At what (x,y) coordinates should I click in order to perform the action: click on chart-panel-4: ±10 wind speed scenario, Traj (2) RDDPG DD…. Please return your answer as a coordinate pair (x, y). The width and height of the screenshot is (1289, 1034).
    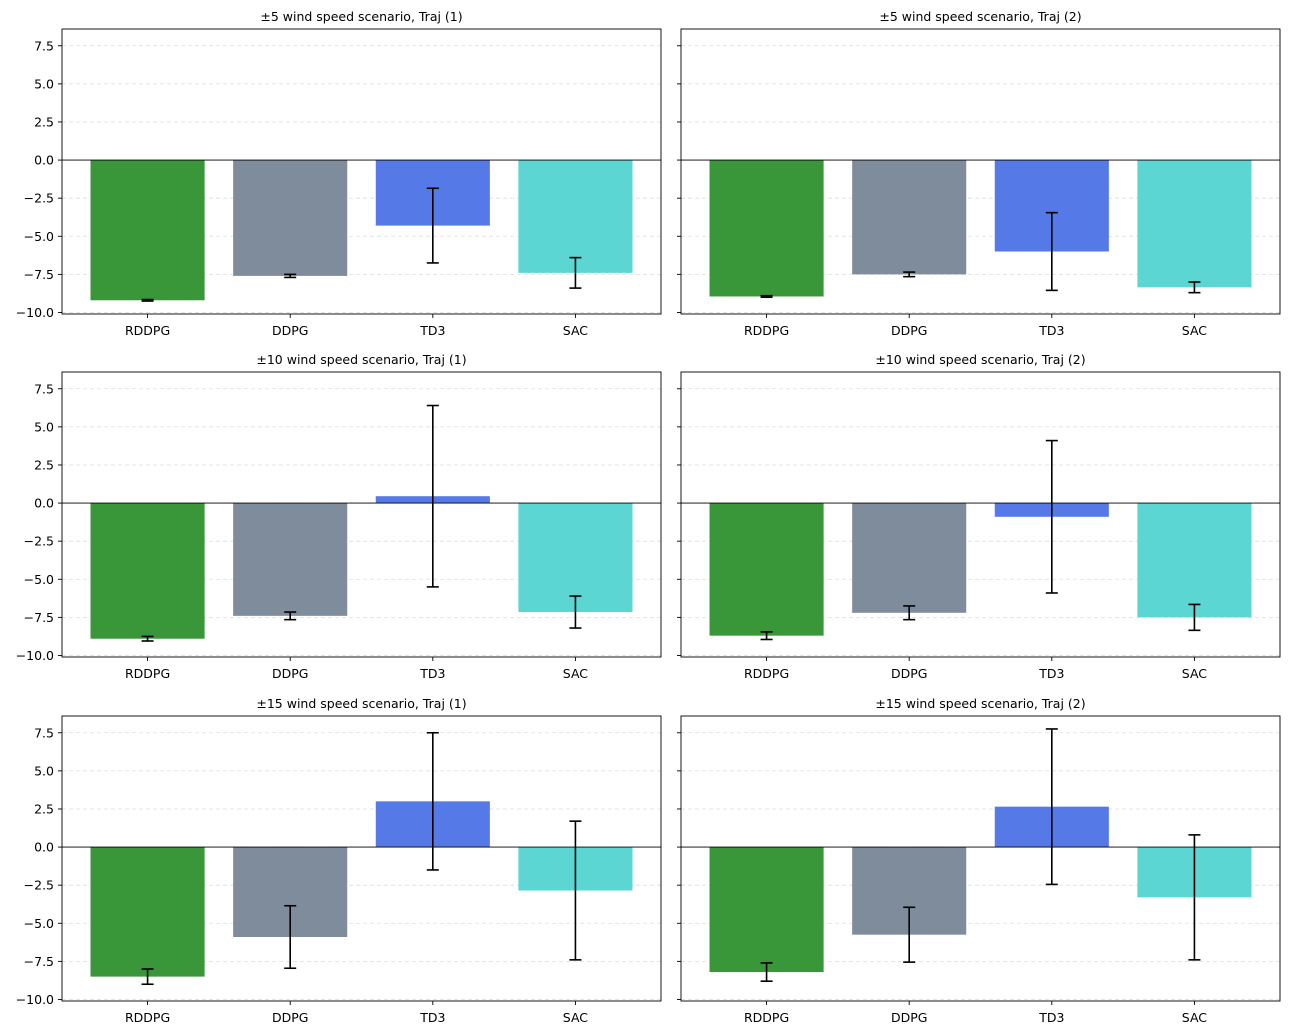
    Looking at the image, I should click on (979, 516).